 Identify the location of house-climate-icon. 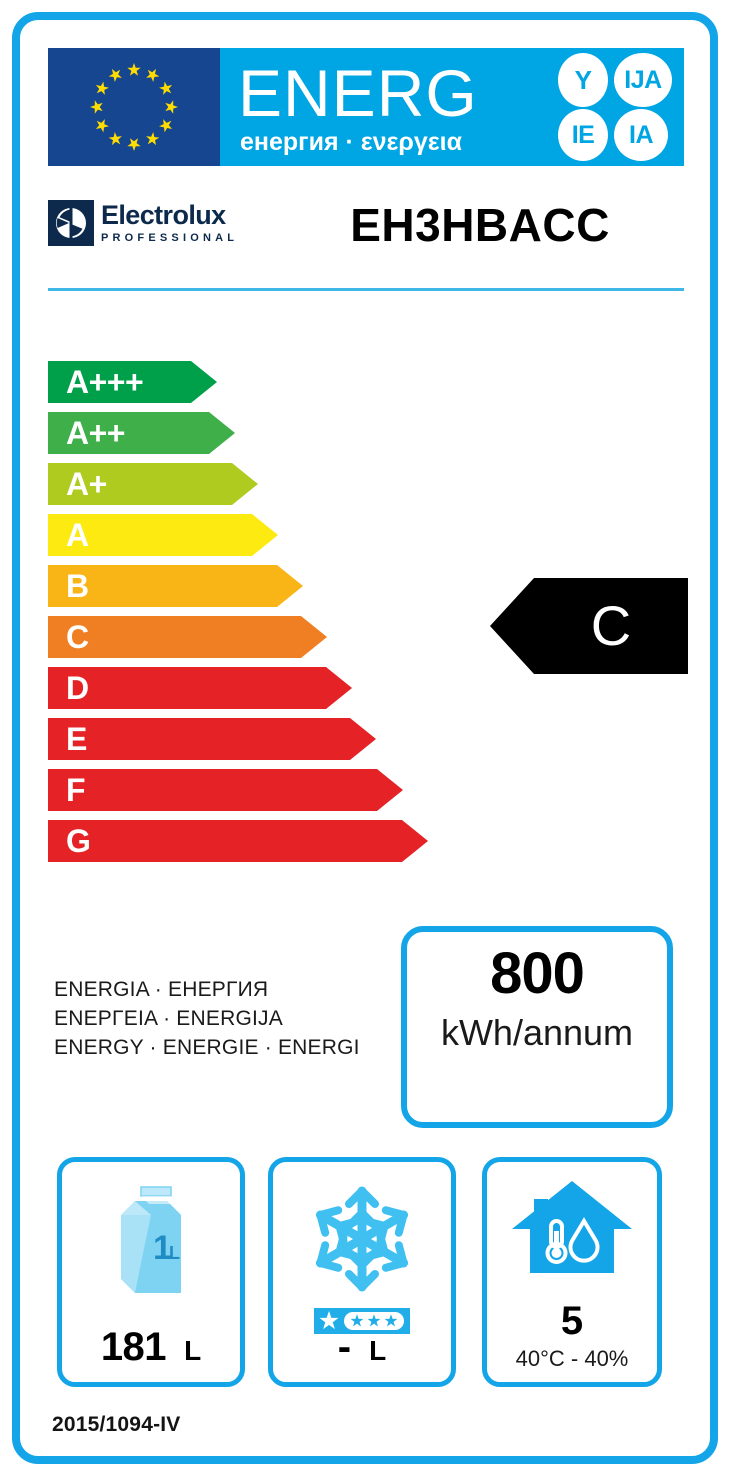
(572, 1228).